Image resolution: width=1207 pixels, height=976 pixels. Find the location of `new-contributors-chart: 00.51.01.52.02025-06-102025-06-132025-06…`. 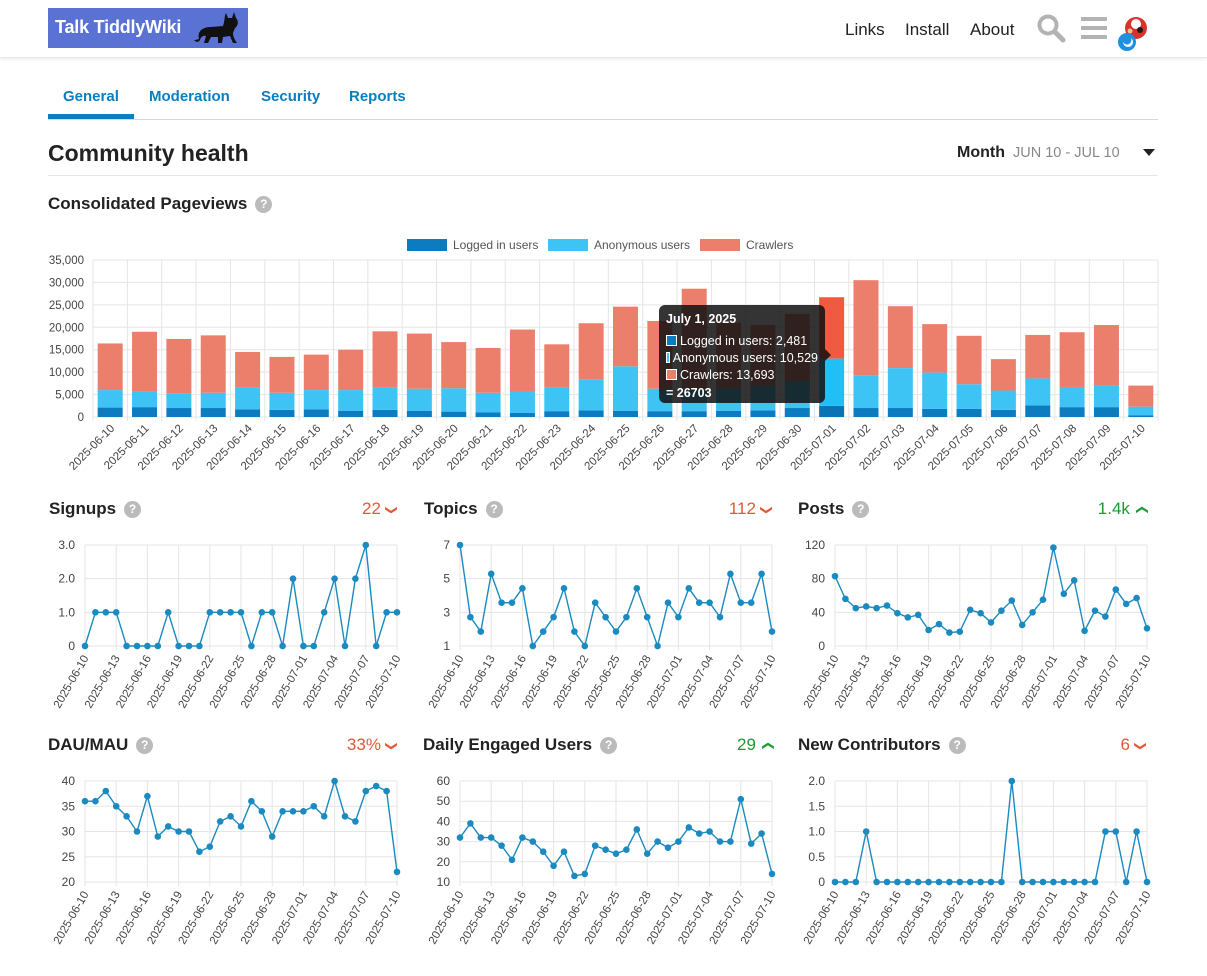

new-contributors-chart: 00.51.01.52.02025-06-102025-06-132025-06… is located at coordinates (975, 864).